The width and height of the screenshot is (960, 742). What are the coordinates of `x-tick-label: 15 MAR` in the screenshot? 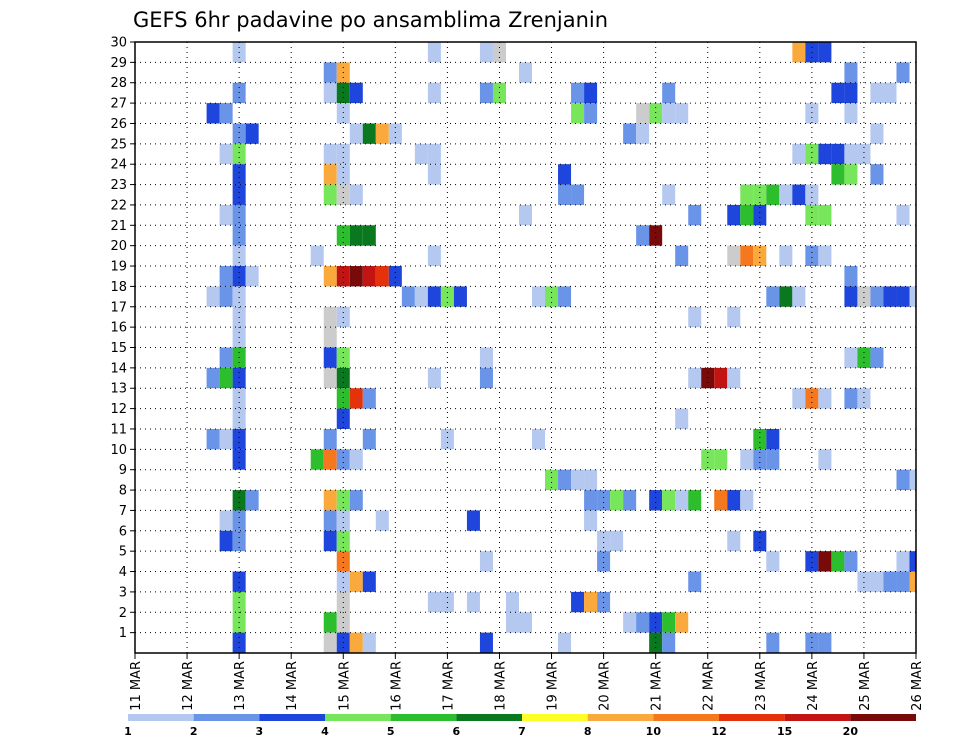 It's located at (344, 686).